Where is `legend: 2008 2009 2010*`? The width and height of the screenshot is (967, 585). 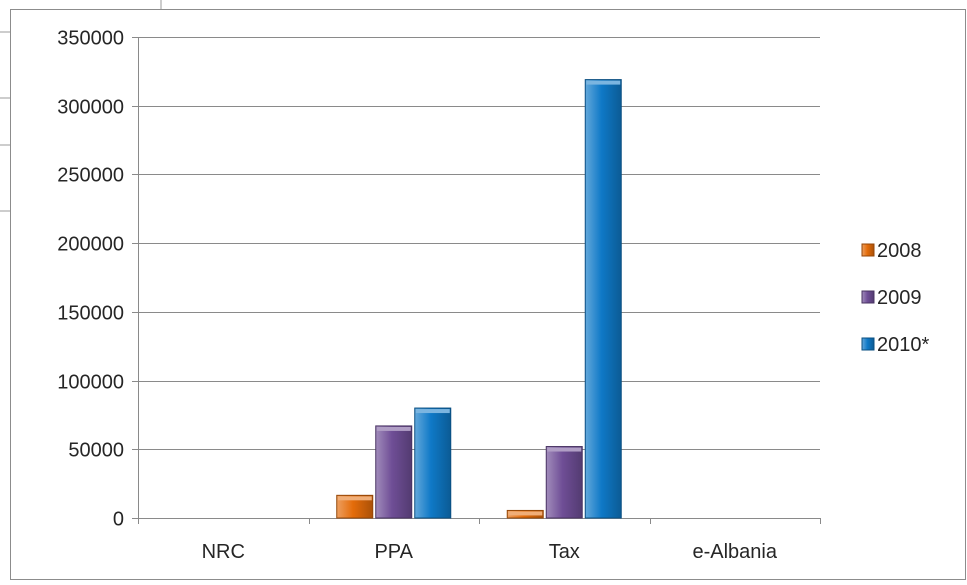 legend: 2008 2009 2010* is located at coordinates (895, 298).